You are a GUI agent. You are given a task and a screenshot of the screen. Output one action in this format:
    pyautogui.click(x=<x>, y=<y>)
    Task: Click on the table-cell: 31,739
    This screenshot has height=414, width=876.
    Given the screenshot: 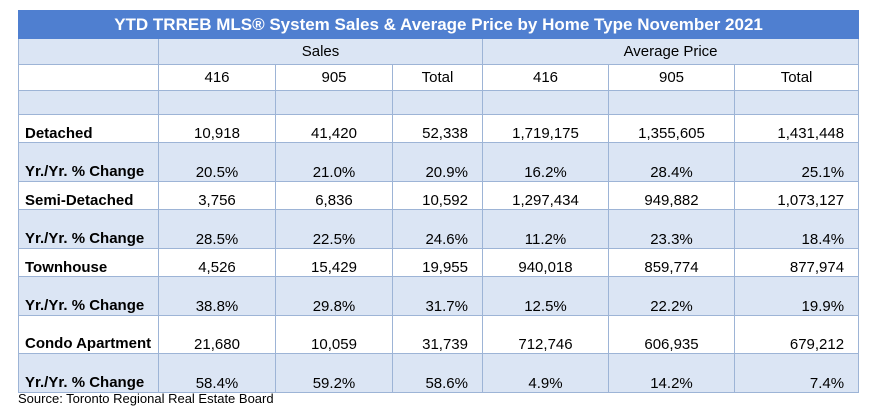 What is the action you would take?
    pyautogui.click(x=437, y=334)
    